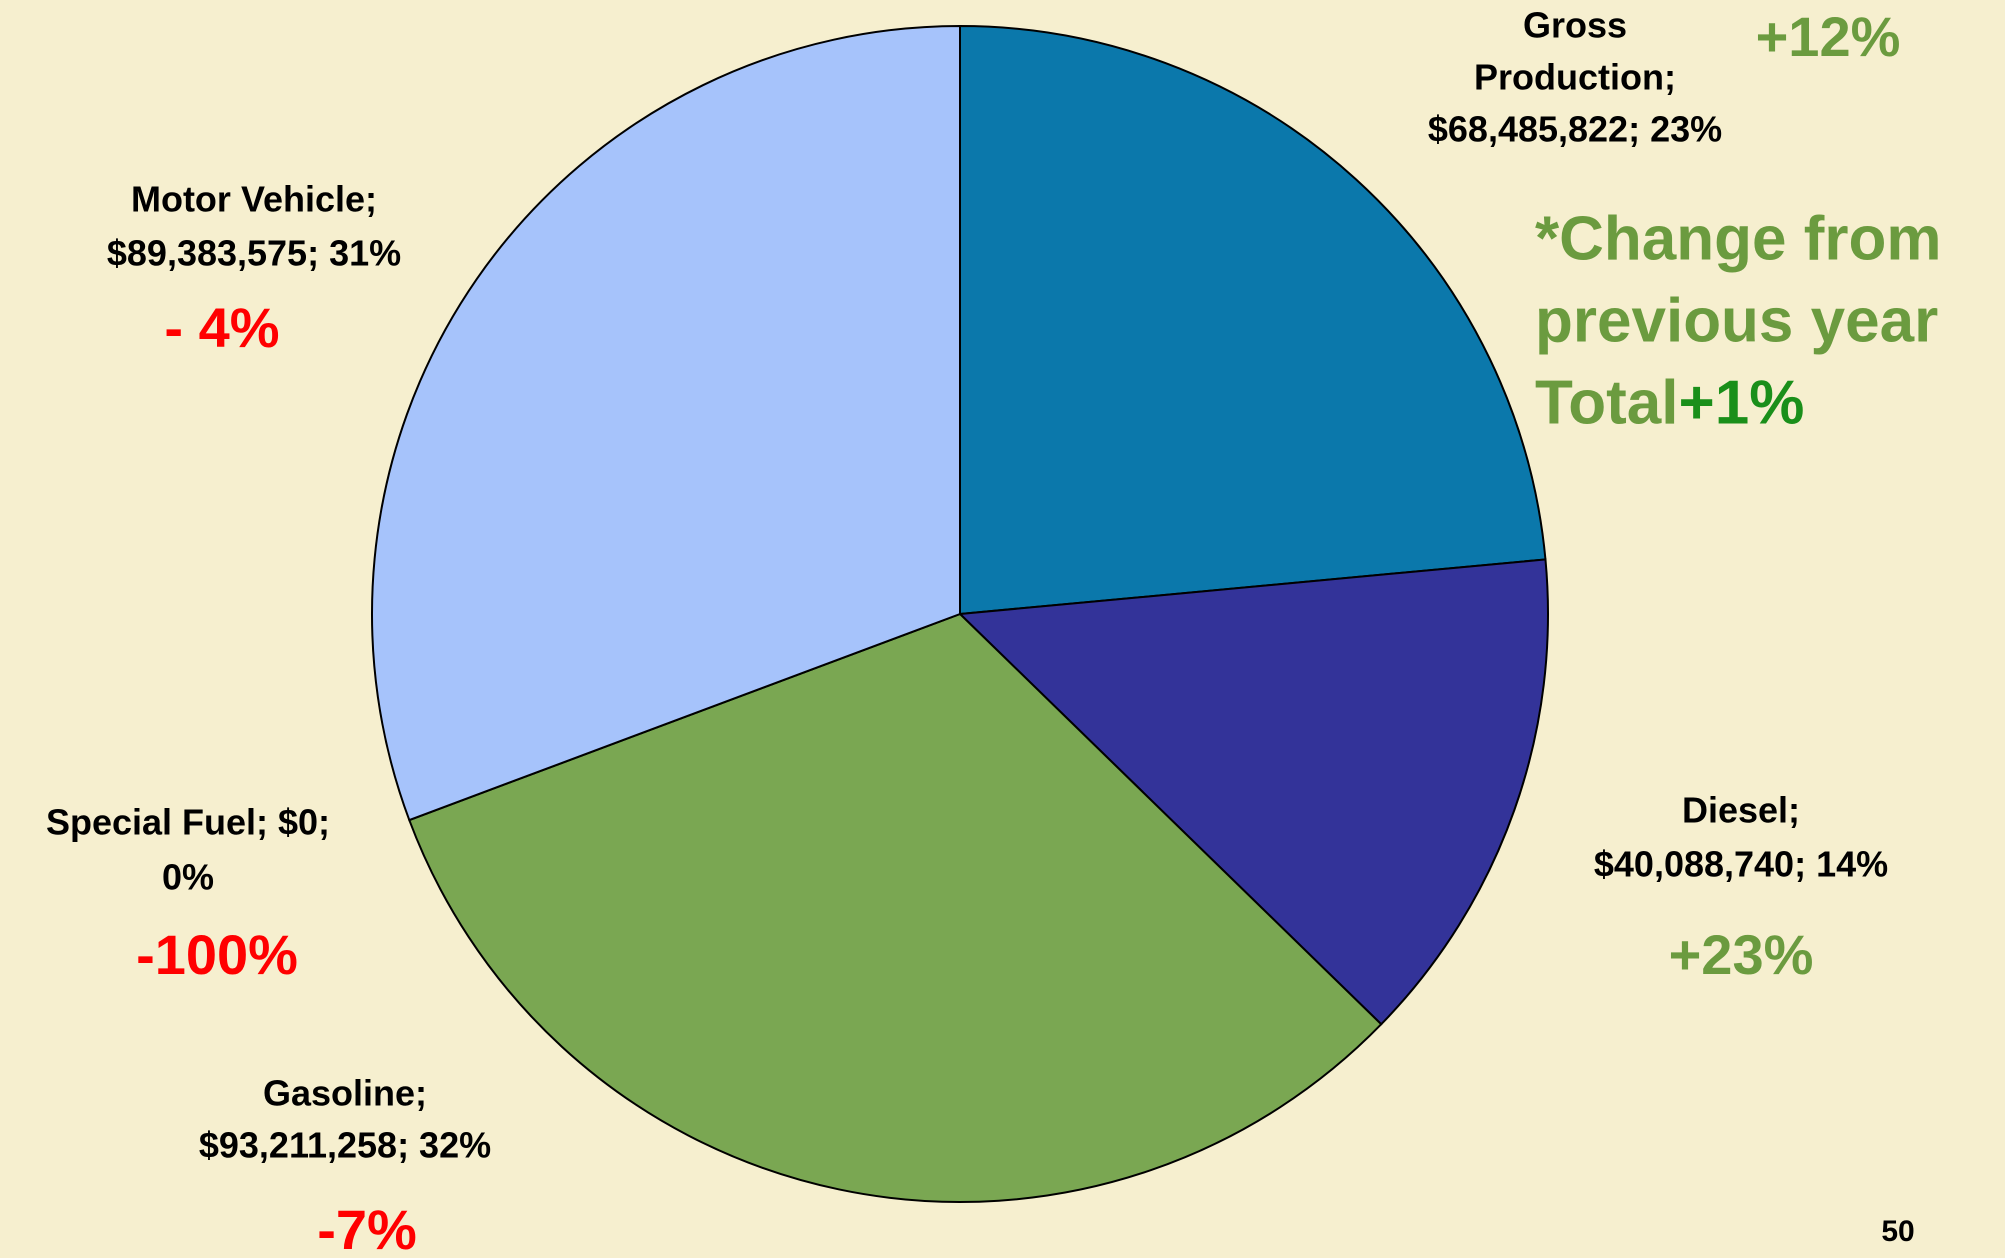  Describe the element at coordinates (1738, 238) in the screenshot. I see `note: *Change from` at that location.